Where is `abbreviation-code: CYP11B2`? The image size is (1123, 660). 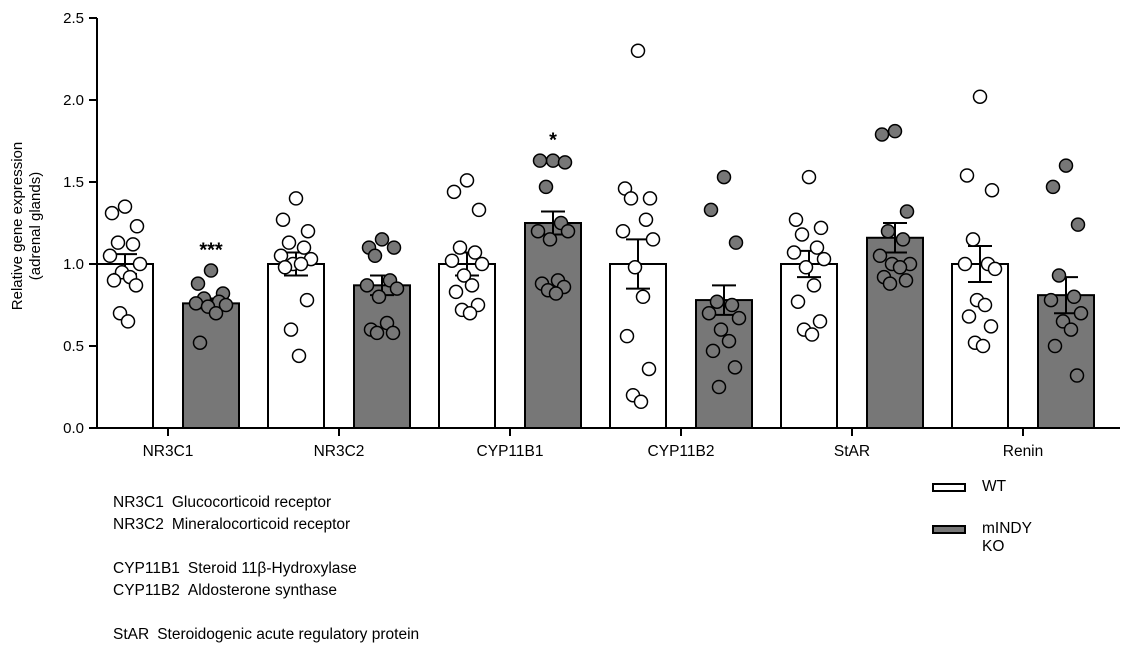 abbreviation-code: CYP11B2 is located at coordinates (146, 590).